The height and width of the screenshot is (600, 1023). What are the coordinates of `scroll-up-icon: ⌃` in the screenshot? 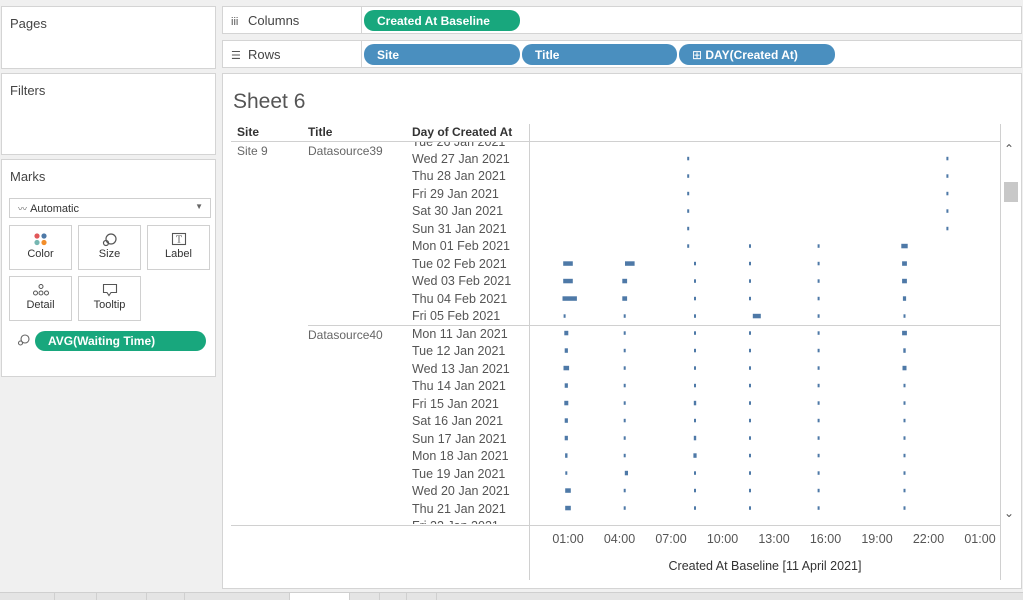 It's located at (1009, 149).